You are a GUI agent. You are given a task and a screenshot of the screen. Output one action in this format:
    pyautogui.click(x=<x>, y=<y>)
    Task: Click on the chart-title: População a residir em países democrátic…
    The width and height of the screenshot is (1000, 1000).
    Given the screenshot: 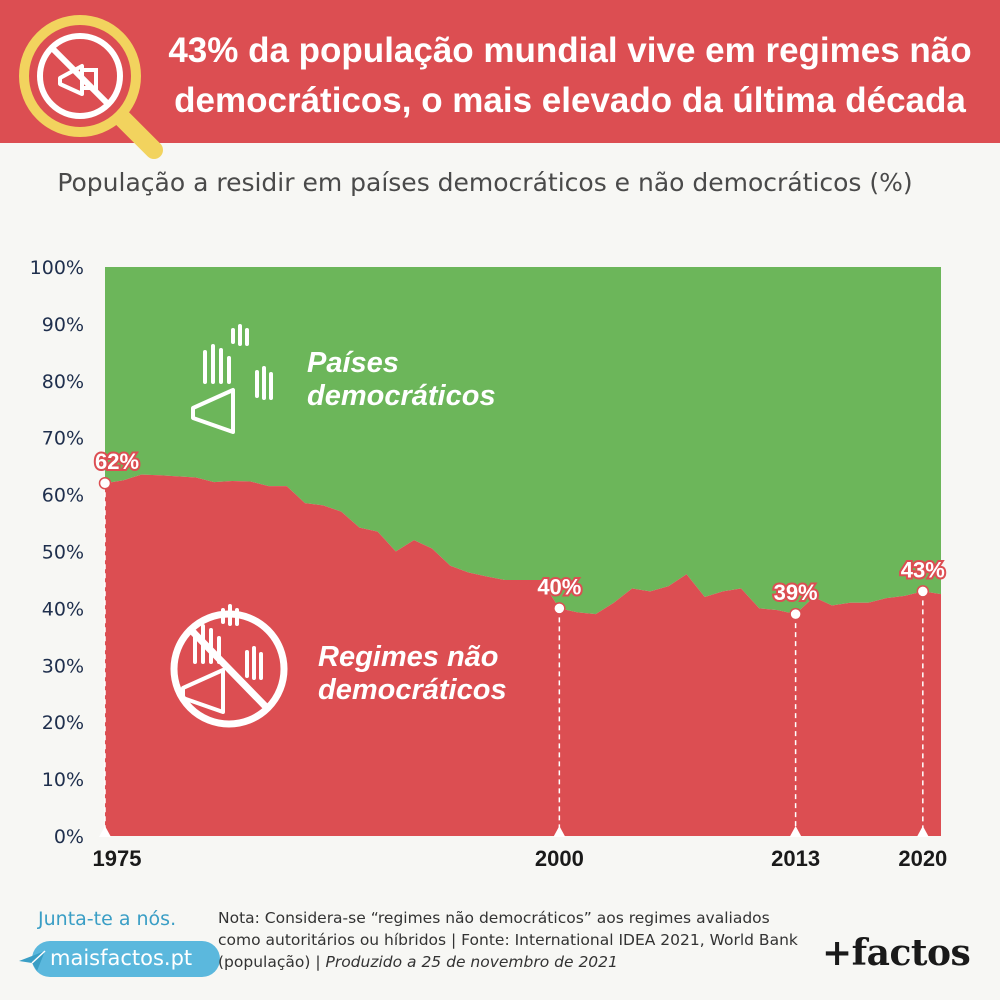 What is the action you would take?
    pyautogui.click(x=485, y=182)
    